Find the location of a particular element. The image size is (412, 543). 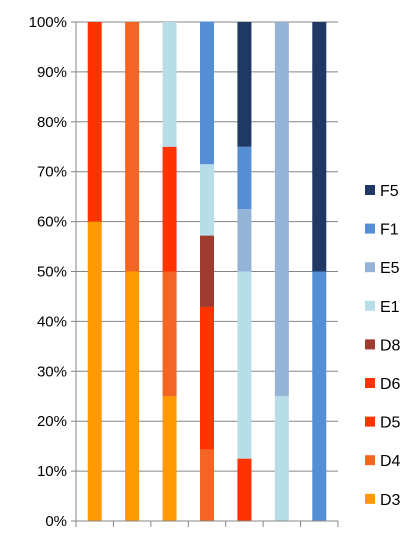

y-tick-labels: 0% 10% 20% 30% 40% 50% 60% 70% 80% 90% 100% is located at coordinates (48, 272).